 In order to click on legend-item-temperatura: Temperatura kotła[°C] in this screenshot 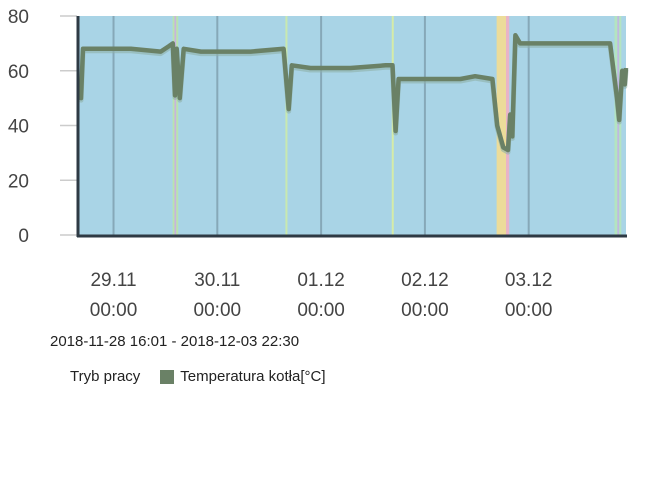, I will do `click(243, 376)`.